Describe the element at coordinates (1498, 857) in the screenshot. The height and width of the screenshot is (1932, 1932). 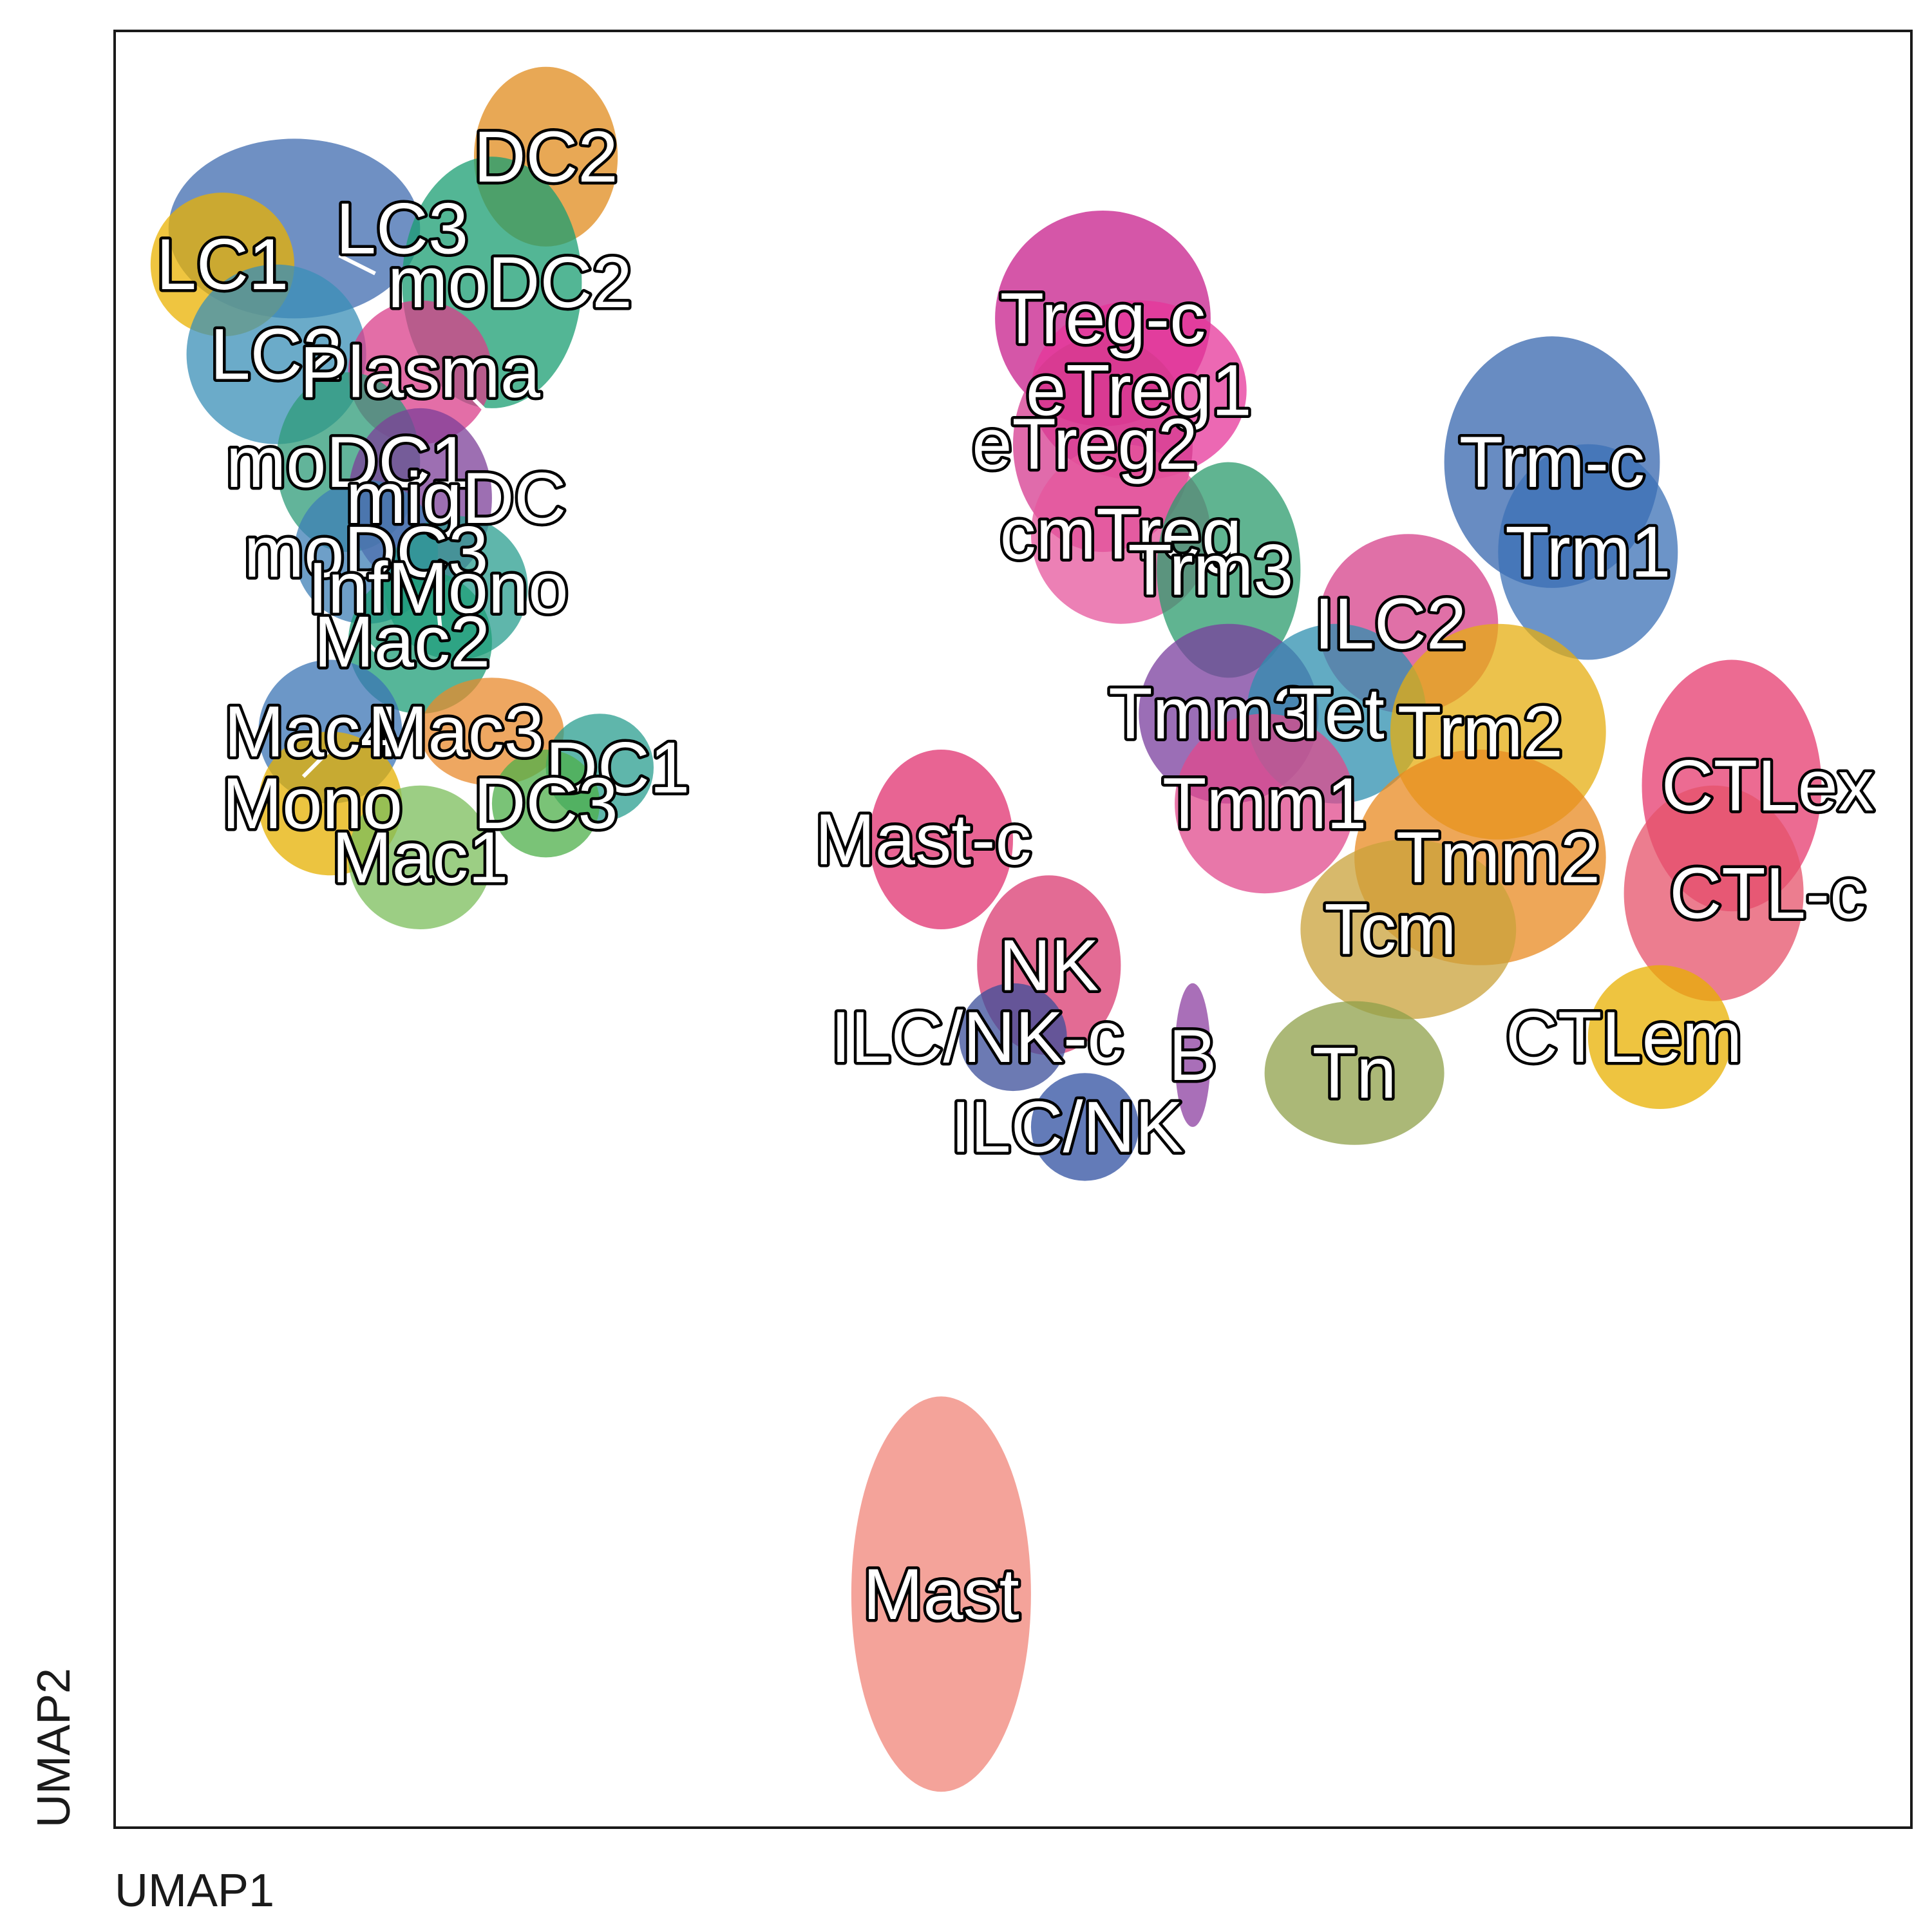
I see `cluster-label-tmm2: Tmm2` at that location.